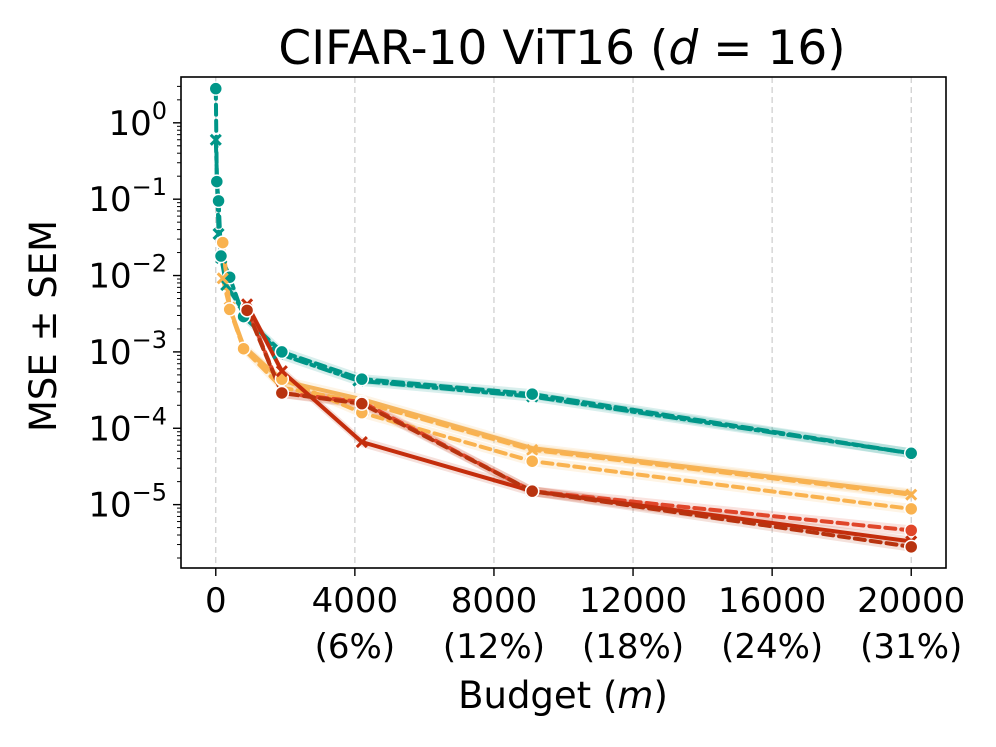 The image size is (996, 747). I want to click on xlabel-prefix: Budget (, so click(537, 695).